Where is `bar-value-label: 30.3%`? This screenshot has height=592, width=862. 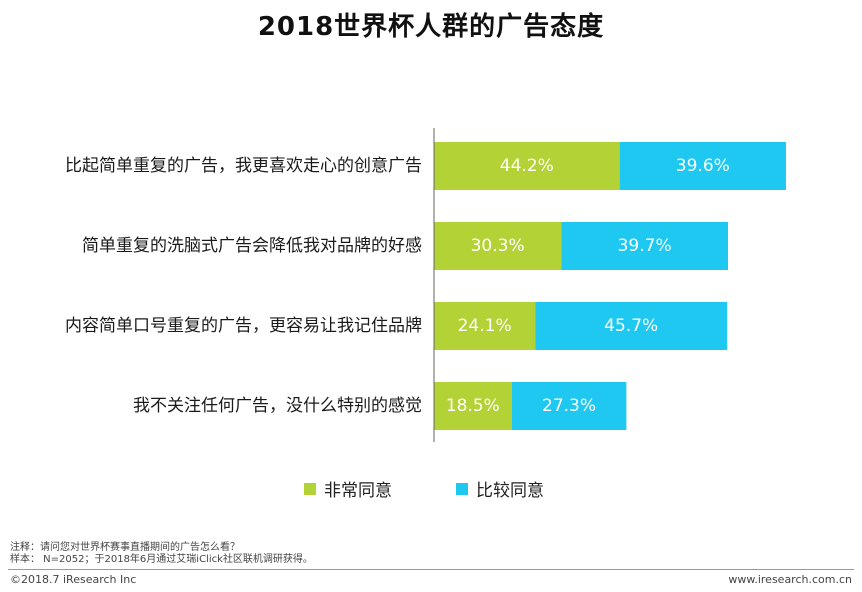 bar-value-label: 30.3% is located at coordinates (498, 246).